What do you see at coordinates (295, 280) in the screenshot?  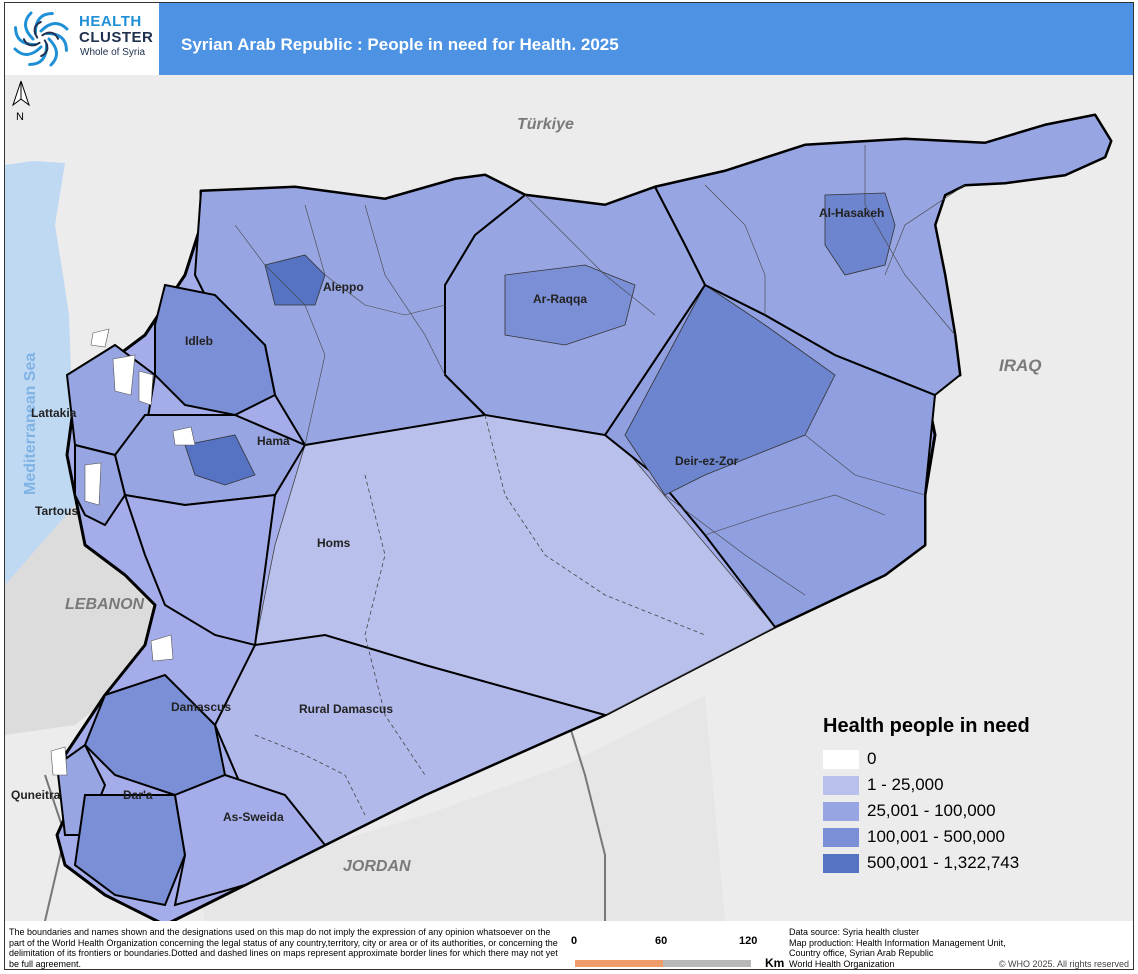 I see `aleppo-dark-district` at bounding box center [295, 280].